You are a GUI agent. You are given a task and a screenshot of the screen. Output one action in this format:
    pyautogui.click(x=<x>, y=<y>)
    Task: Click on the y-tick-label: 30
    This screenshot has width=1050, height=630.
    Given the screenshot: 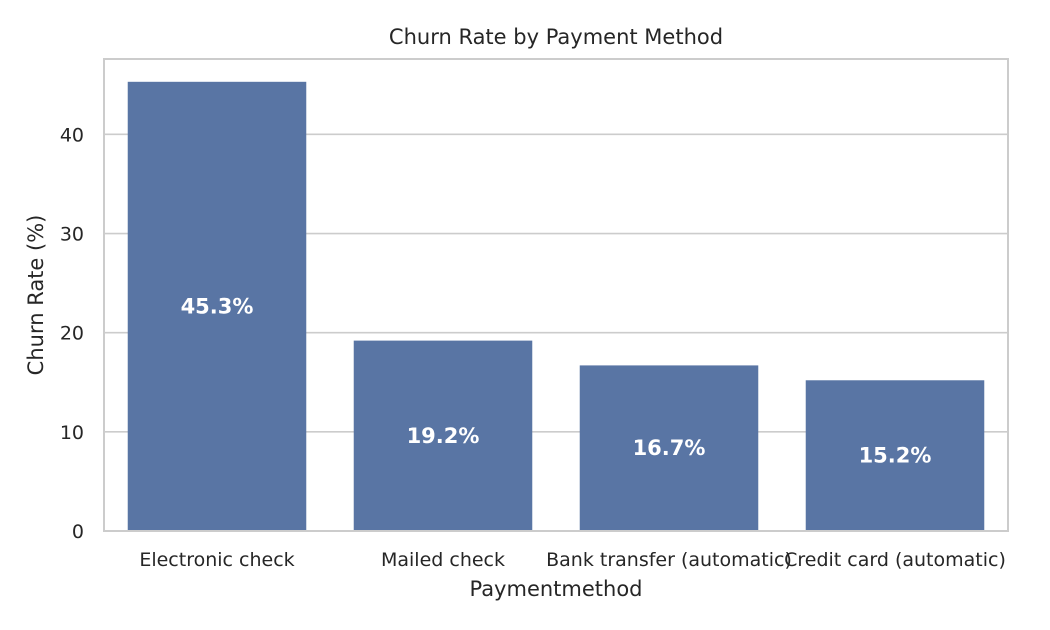 What is the action you would take?
    pyautogui.click(x=72, y=235)
    